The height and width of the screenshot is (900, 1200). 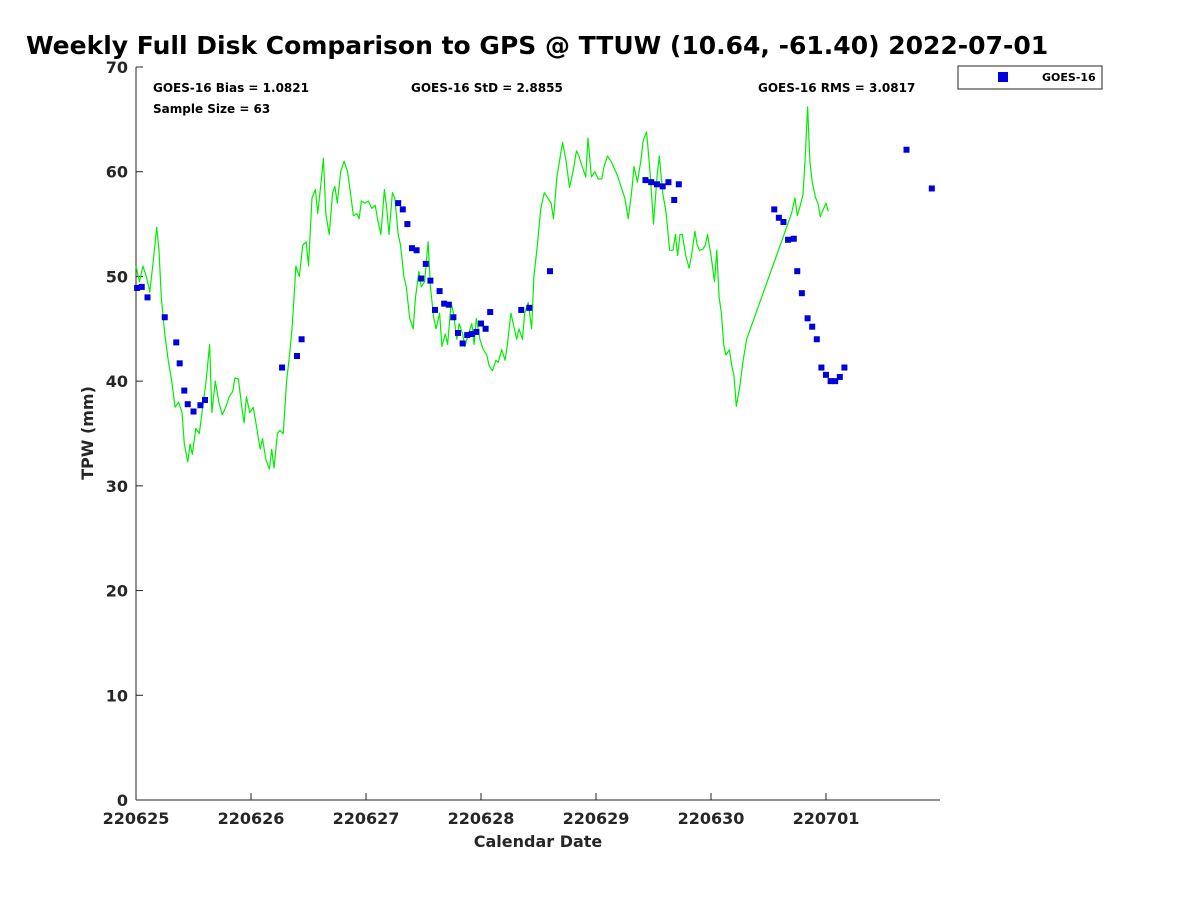 I want to click on x-tick-label: 220628, so click(x=481, y=818).